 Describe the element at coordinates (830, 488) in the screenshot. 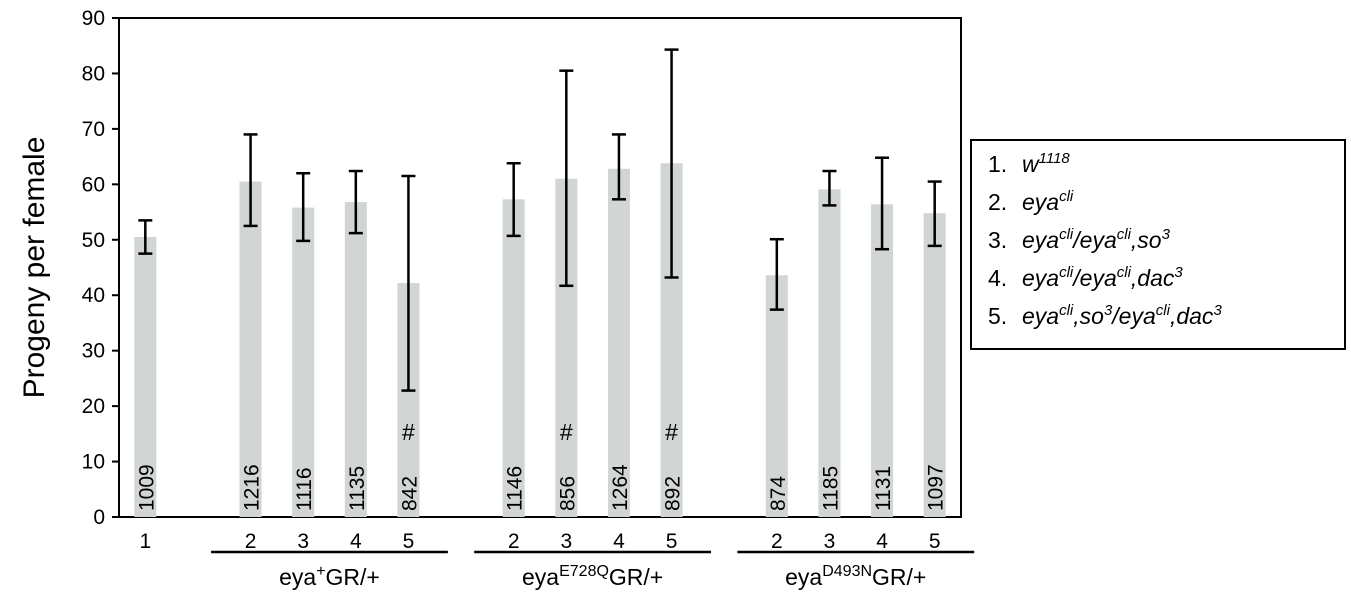

I see `sample-size-label: 1185` at that location.